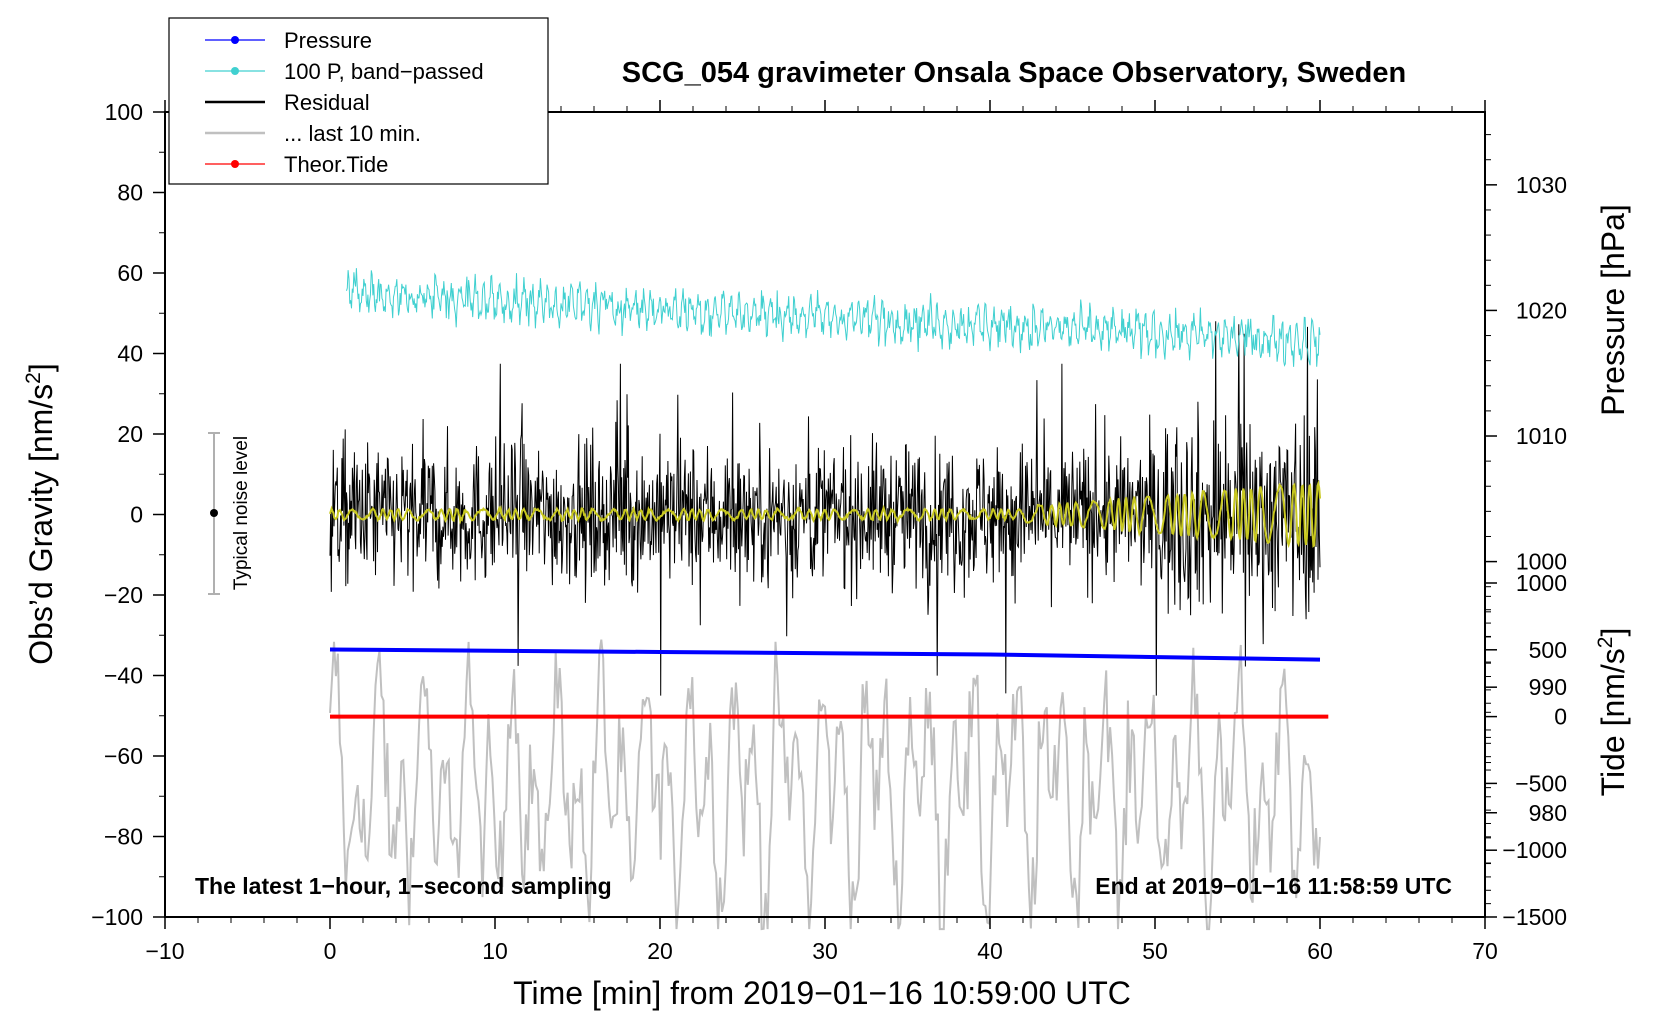 This screenshot has width=1660, height=1020. Describe the element at coordinates (1541, 783) in the screenshot. I see `tide-tick-label: −500` at that location.